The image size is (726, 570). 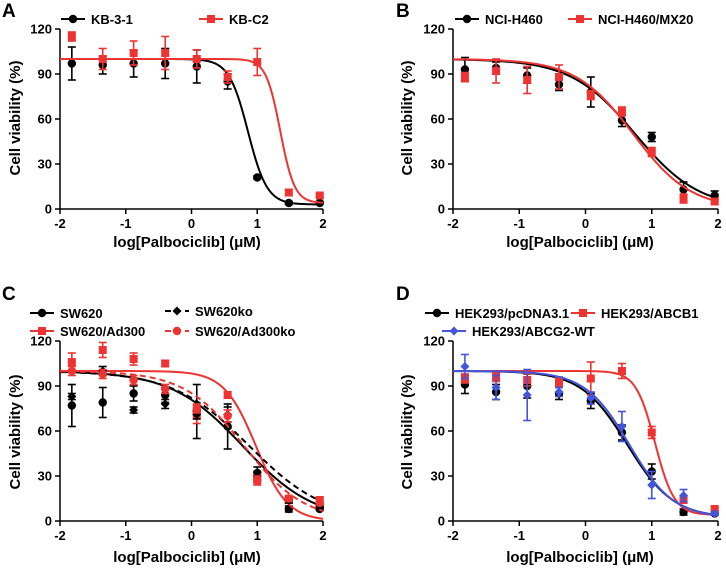 What do you see at coordinates (230, 331) in the screenshot?
I see `legend-entry: SW620/Ad300ko` at bounding box center [230, 331].